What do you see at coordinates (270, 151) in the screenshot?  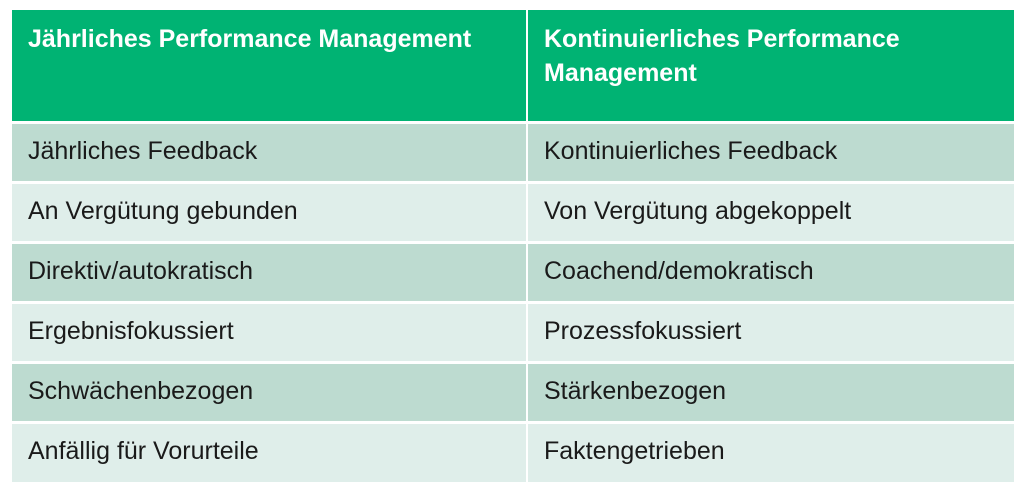 I see `table-cell-annual: Jährliches Feedback` at bounding box center [270, 151].